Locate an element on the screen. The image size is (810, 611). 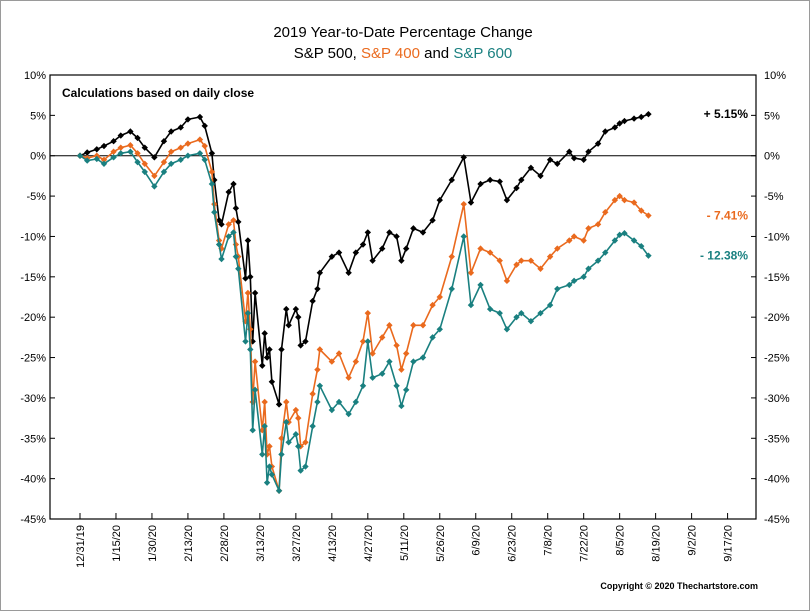
y-tick-label-right: -5% is located at coordinates (774, 197).